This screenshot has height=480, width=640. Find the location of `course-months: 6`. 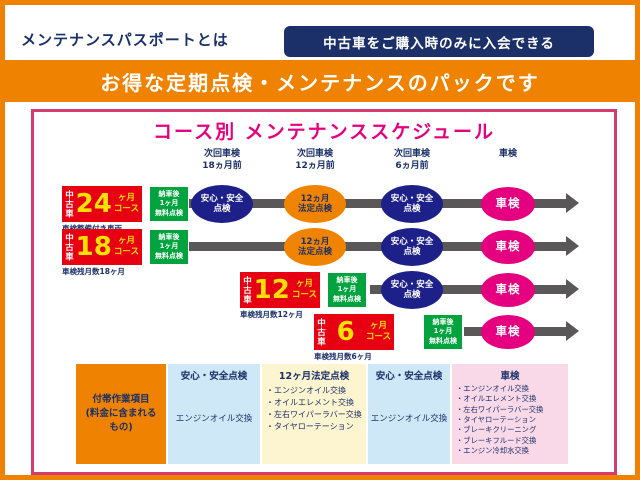

course-months: 6 is located at coordinates (345, 332).